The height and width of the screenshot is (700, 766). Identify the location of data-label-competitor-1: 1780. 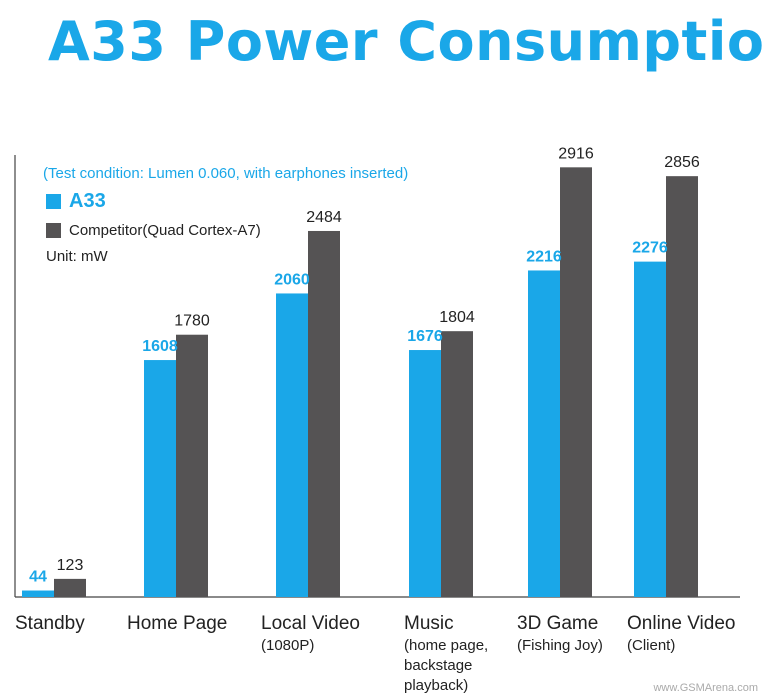
(192, 321).